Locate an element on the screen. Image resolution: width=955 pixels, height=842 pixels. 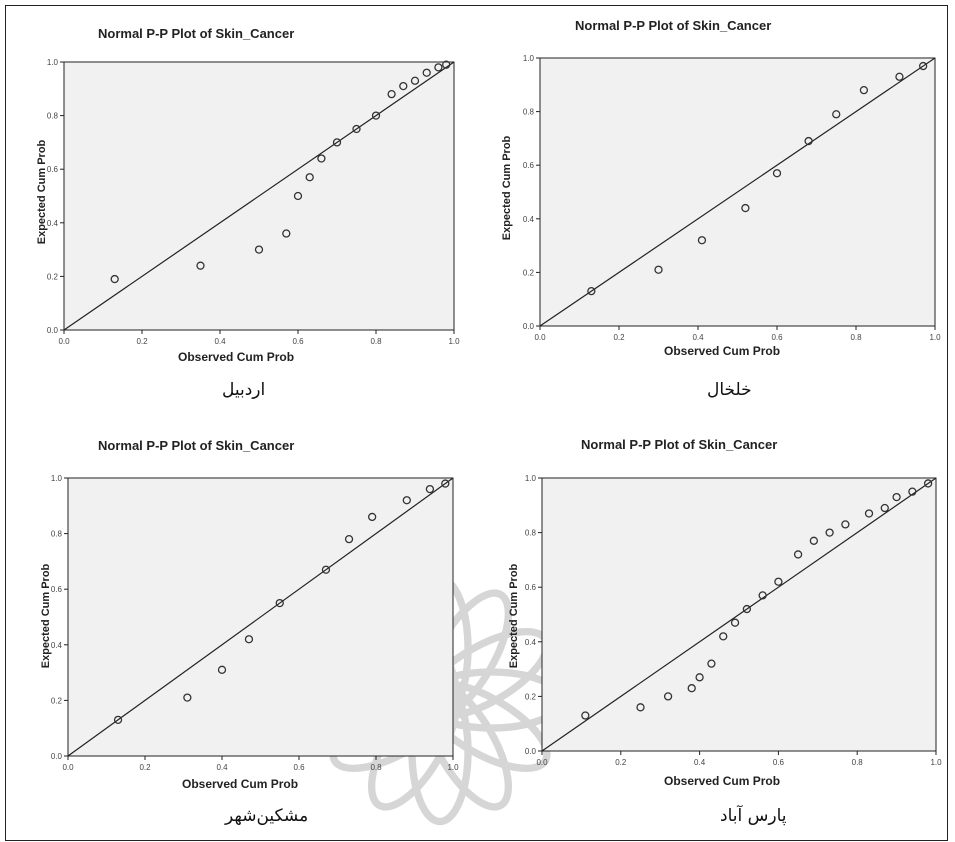
region-caption: مشکین‌شهر is located at coordinates (267, 816).